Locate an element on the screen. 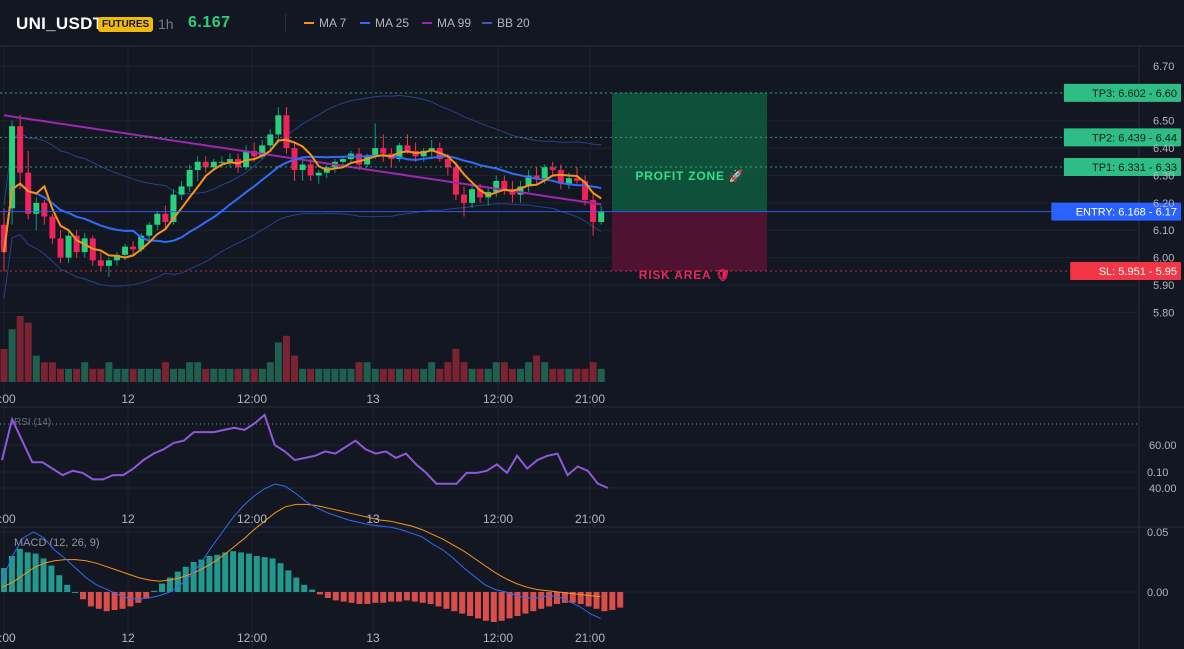 Image resolution: width=1184 pixels, height=649 pixels. profit-zone-label: PROFIT ZONE 🚀 is located at coordinates (689, 176).